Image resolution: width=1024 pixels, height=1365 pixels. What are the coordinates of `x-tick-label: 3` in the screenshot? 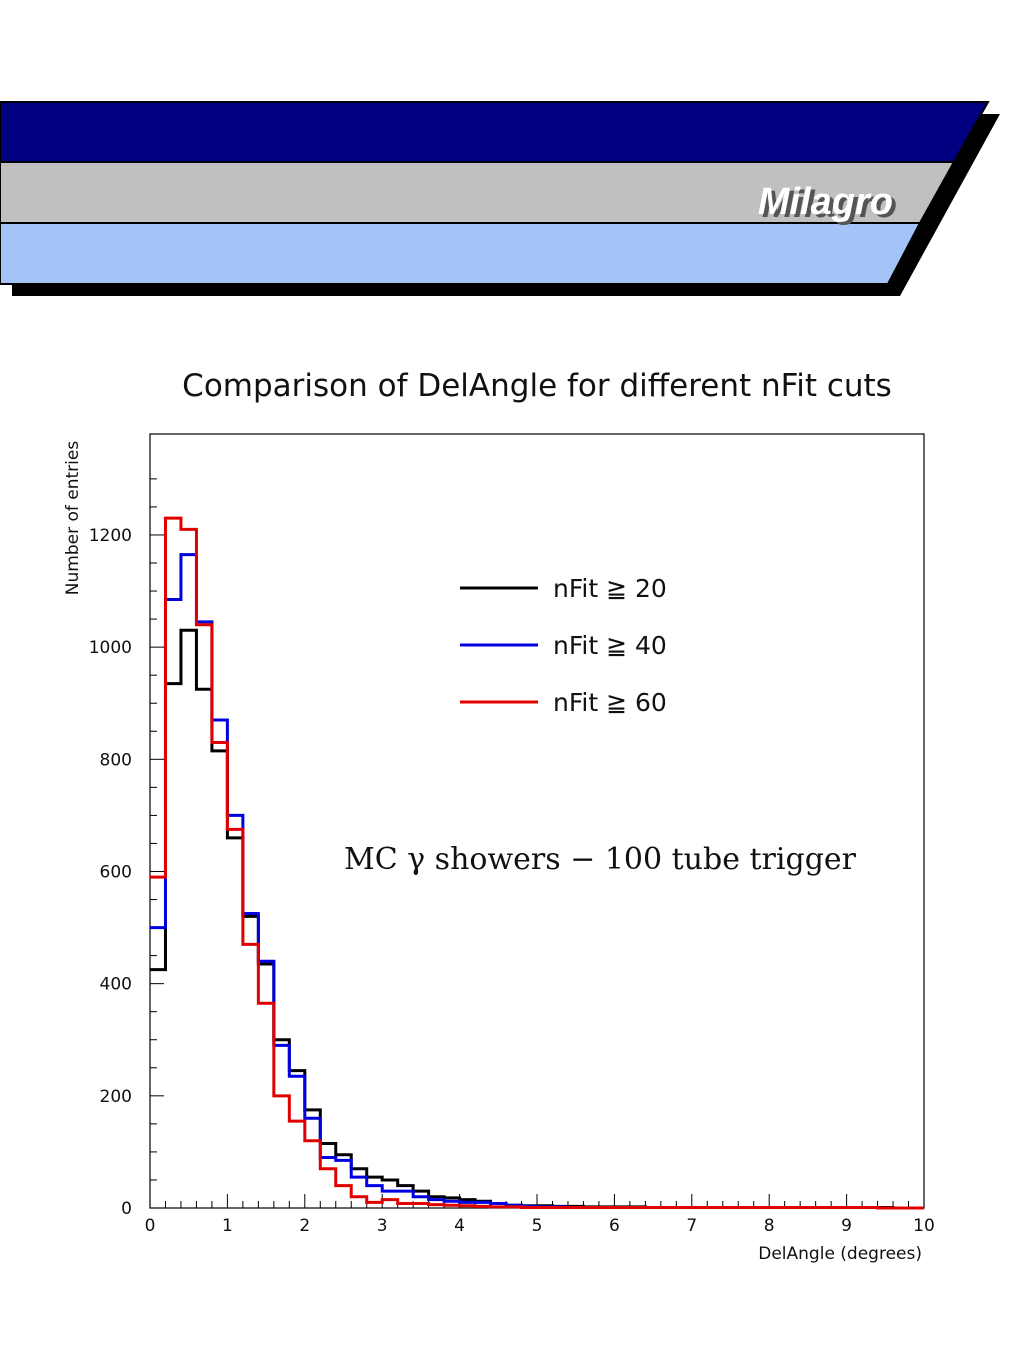 It's located at (382, 1226).